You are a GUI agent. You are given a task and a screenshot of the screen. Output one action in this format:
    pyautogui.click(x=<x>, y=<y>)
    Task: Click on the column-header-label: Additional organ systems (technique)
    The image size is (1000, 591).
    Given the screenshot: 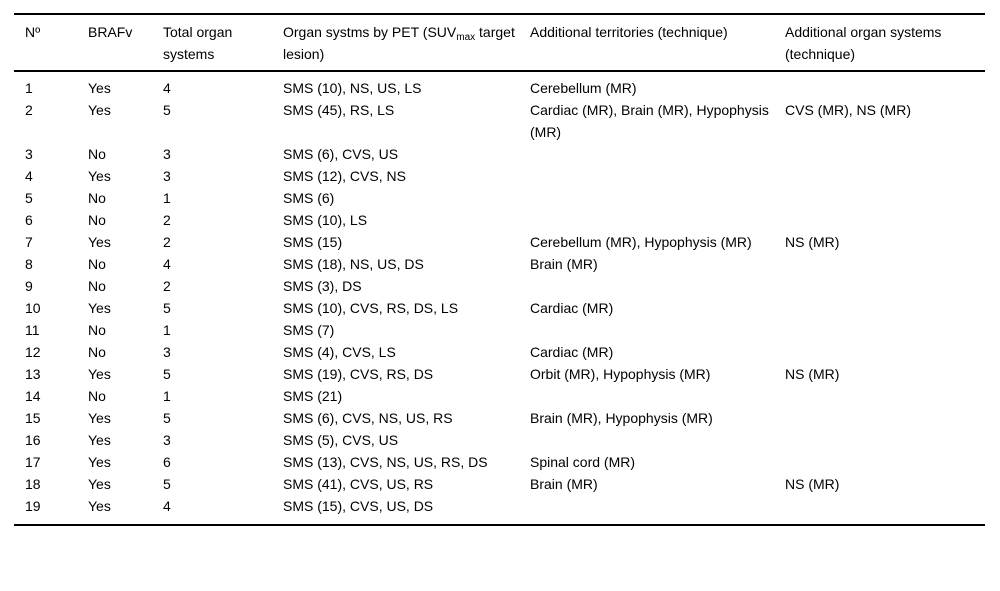 What is the action you would take?
    pyautogui.click(x=863, y=43)
    